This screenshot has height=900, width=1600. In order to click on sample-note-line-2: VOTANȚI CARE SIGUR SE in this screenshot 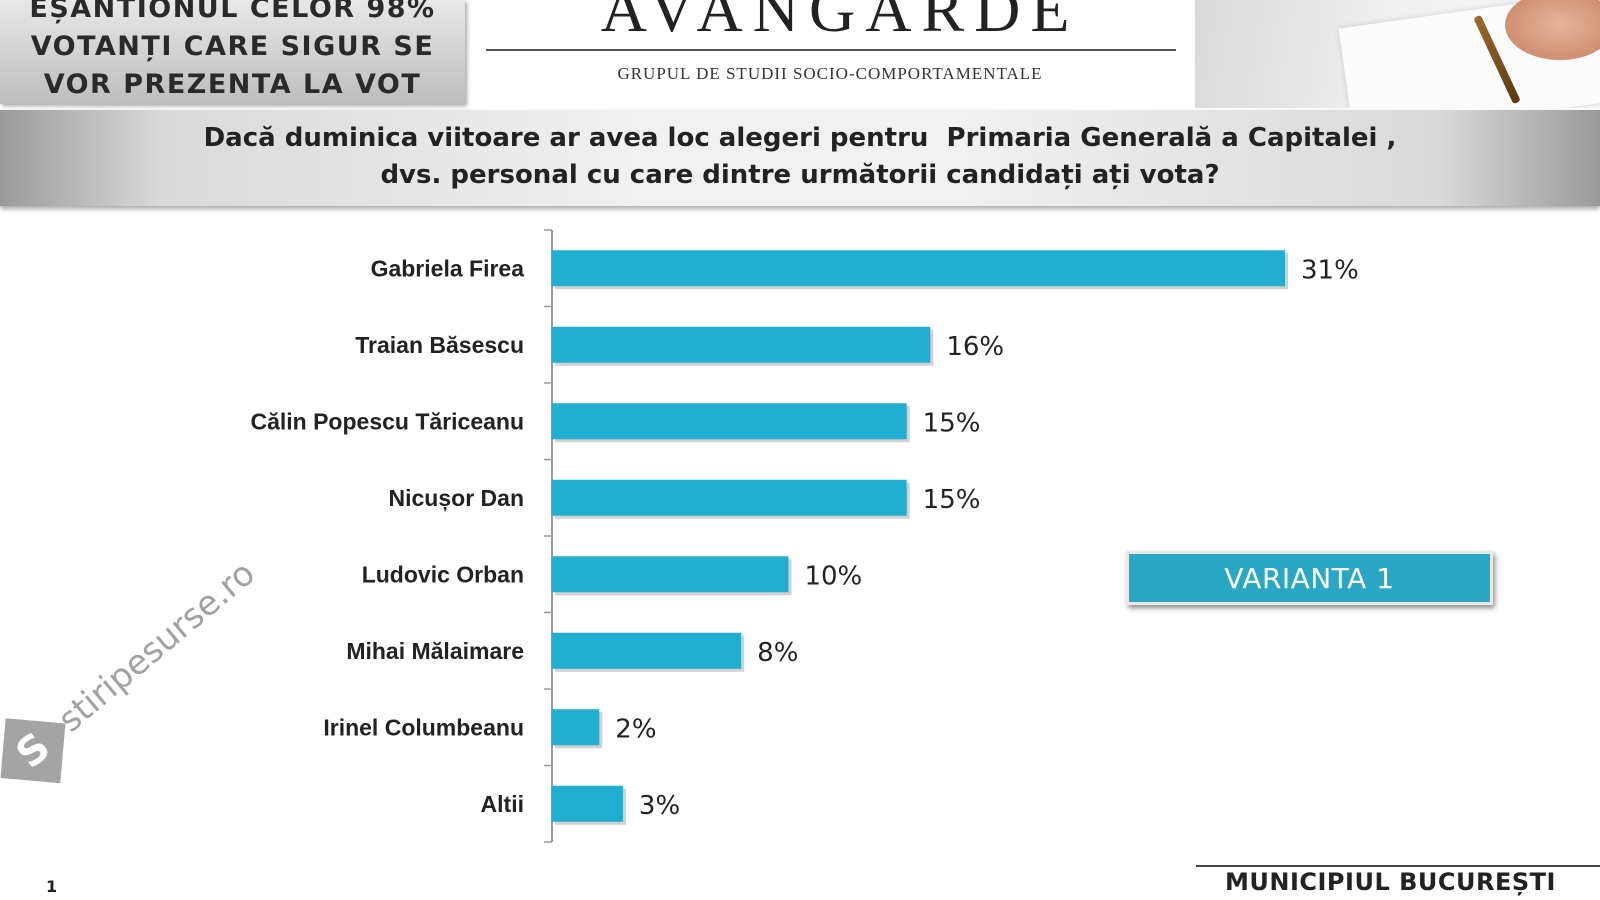, I will do `click(232, 46)`.